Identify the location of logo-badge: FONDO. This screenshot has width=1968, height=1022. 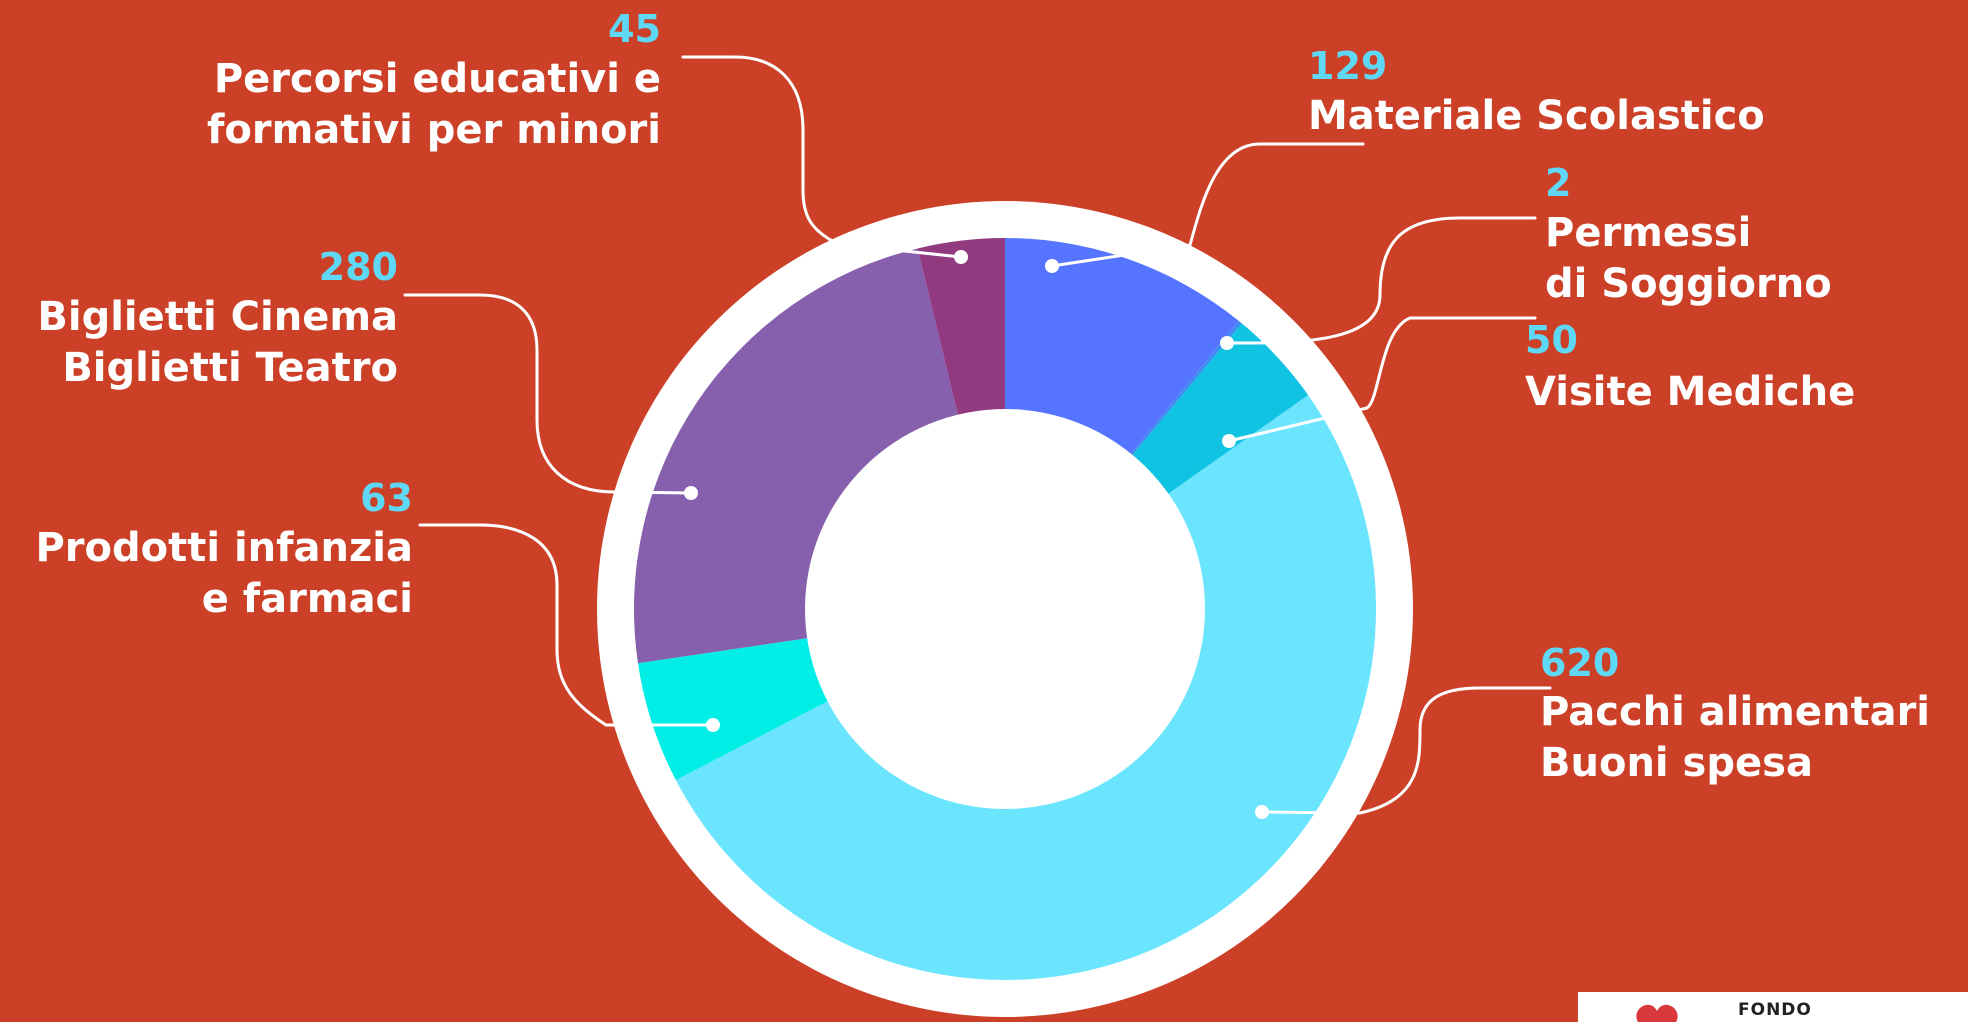
(1773, 1007).